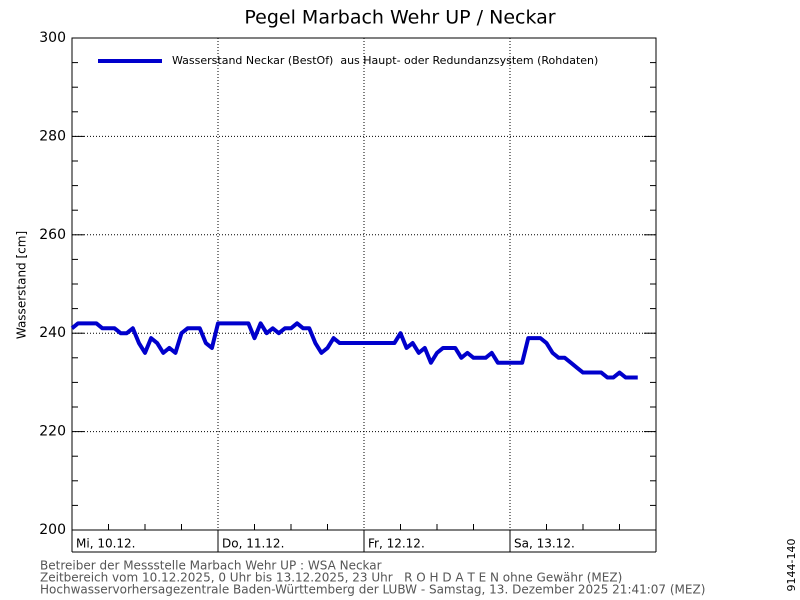  I want to click on series-line, so click(354, 350).